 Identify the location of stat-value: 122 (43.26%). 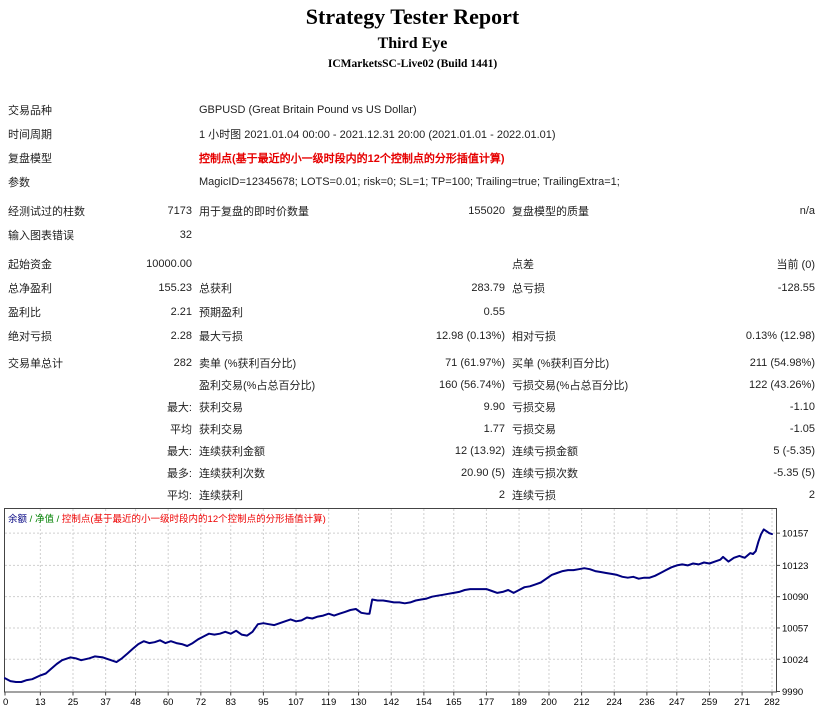
(781, 385).